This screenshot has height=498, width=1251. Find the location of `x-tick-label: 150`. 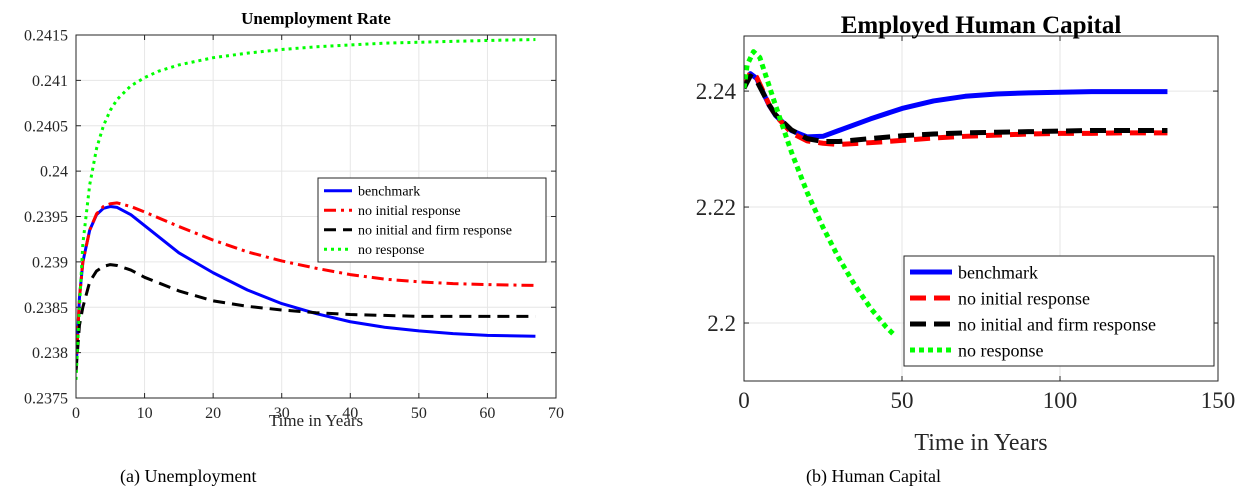

x-tick-label: 150 is located at coordinates (1218, 400).